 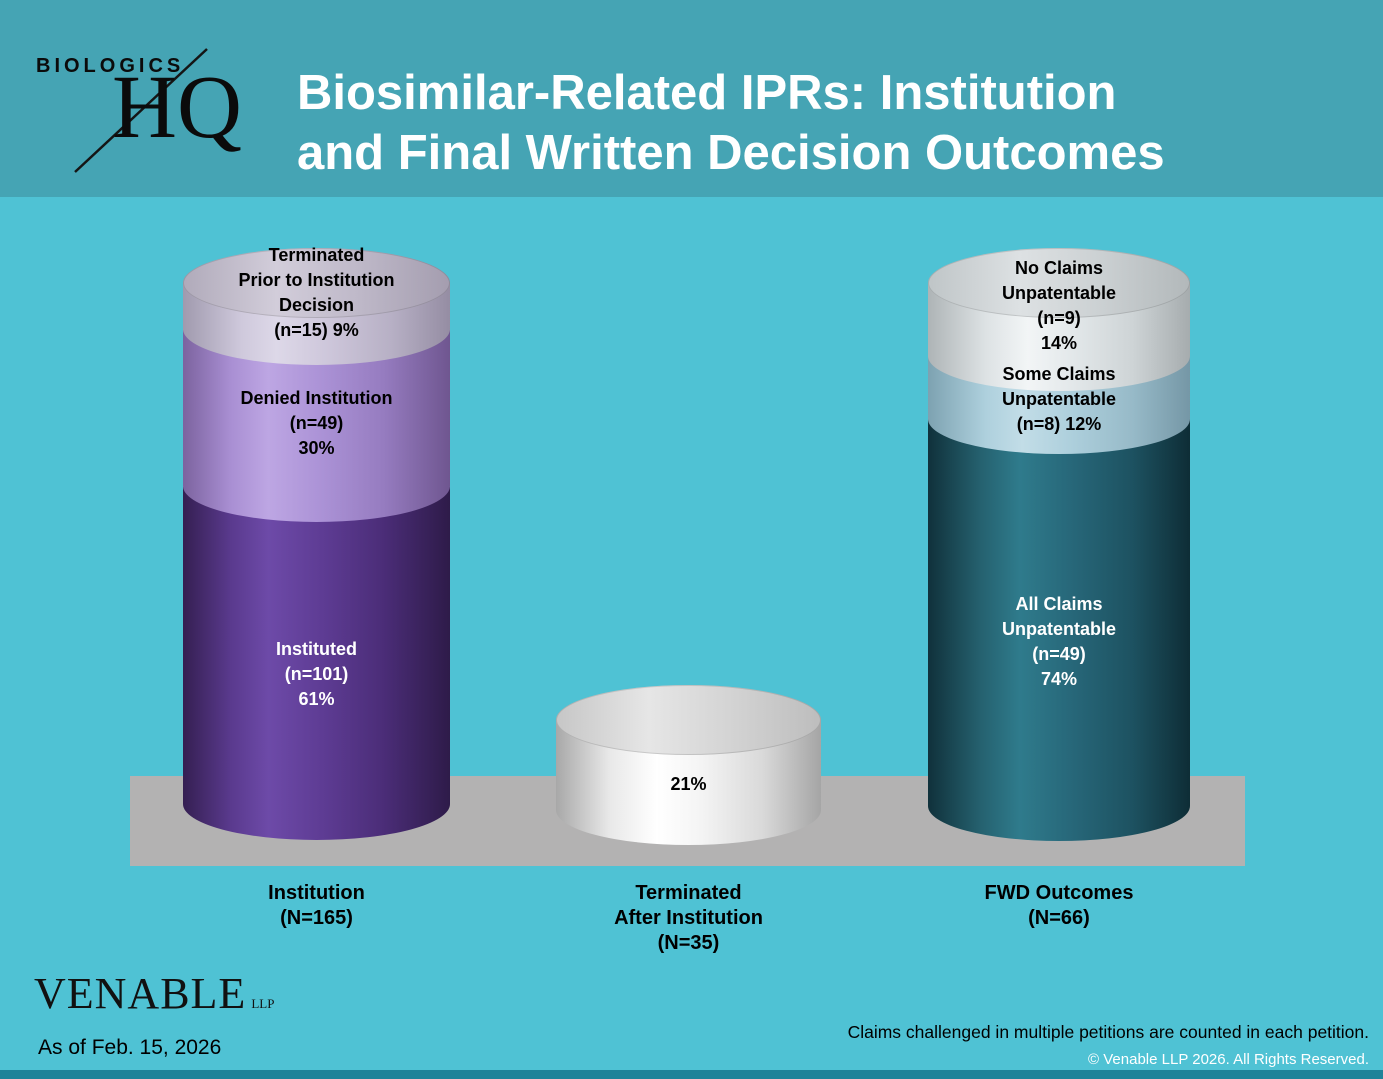 I want to click on segment-all-claims-unpatentable, so click(x=1059, y=630).